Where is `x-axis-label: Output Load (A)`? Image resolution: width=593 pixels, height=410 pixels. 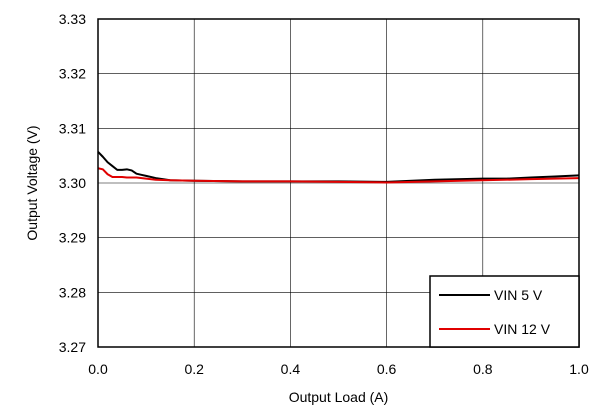
x-axis-label: Output Load (A) is located at coordinates (339, 397).